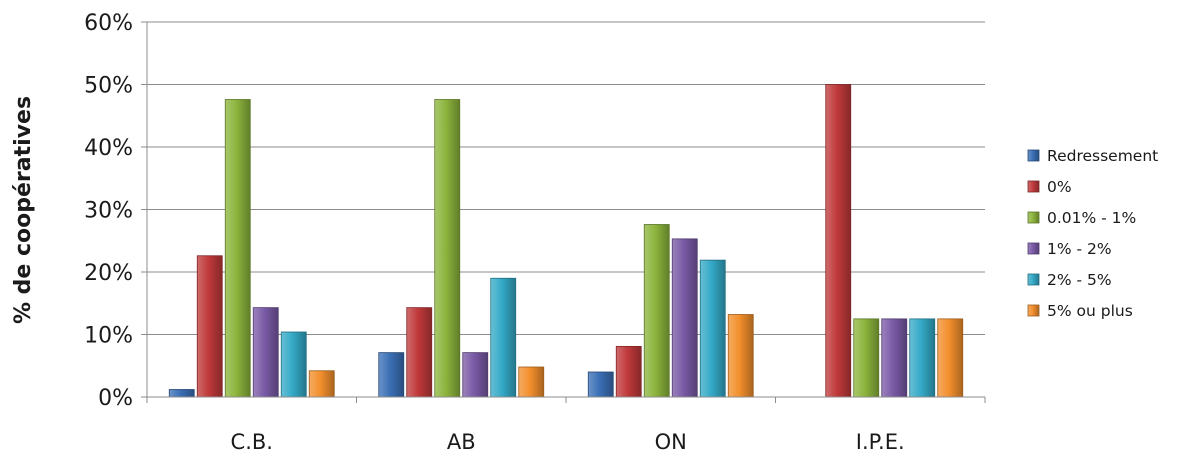 This screenshot has height=462, width=1193. Describe the element at coordinates (1079, 280) in the screenshot. I see `legend-label: 2% - 5%` at that location.